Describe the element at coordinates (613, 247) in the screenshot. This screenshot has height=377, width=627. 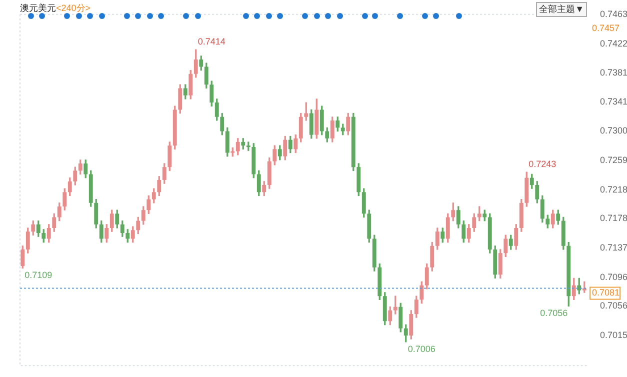
I see `y-tick-label: 0.7137` at that location.